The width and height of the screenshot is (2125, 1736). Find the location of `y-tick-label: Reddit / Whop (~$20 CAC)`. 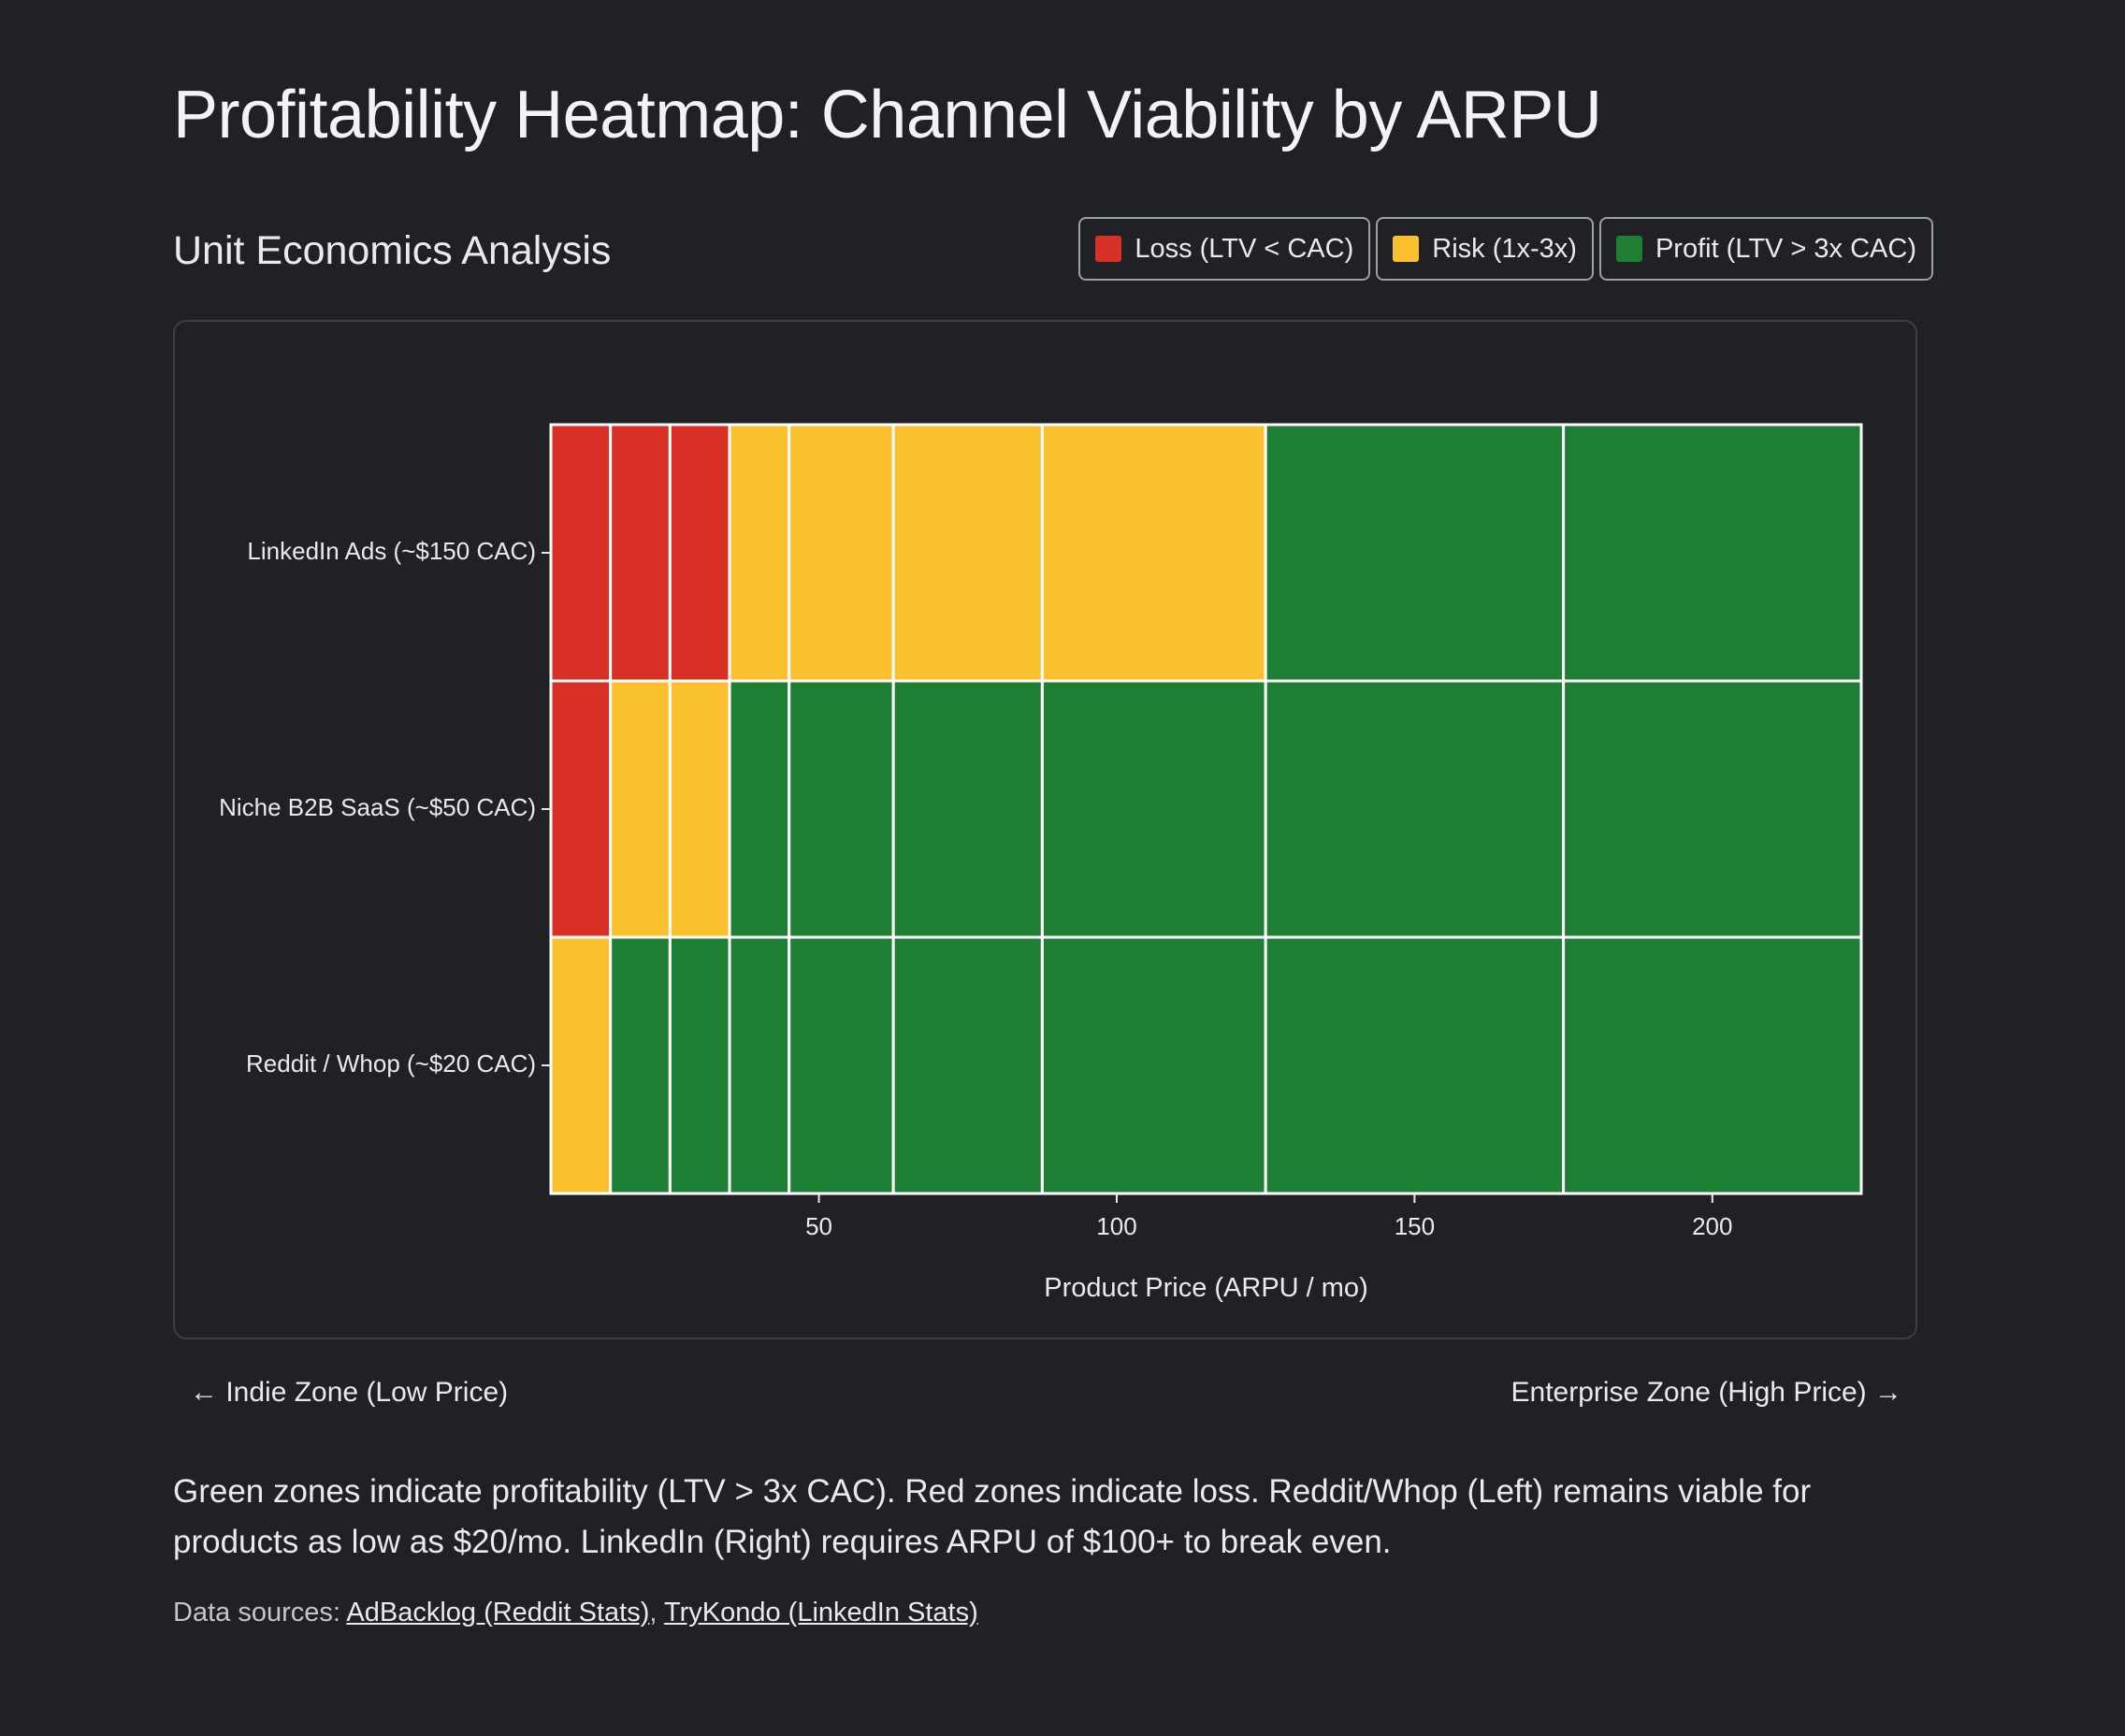

y-tick-label: Reddit / Whop (~$20 CAC) is located at coordinates (391, 1063).